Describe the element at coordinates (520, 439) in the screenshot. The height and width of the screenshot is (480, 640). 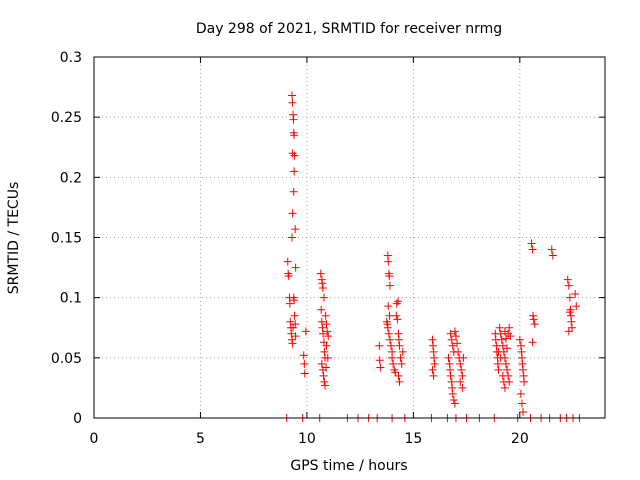
I see `x-tick-label: 20` at that location.